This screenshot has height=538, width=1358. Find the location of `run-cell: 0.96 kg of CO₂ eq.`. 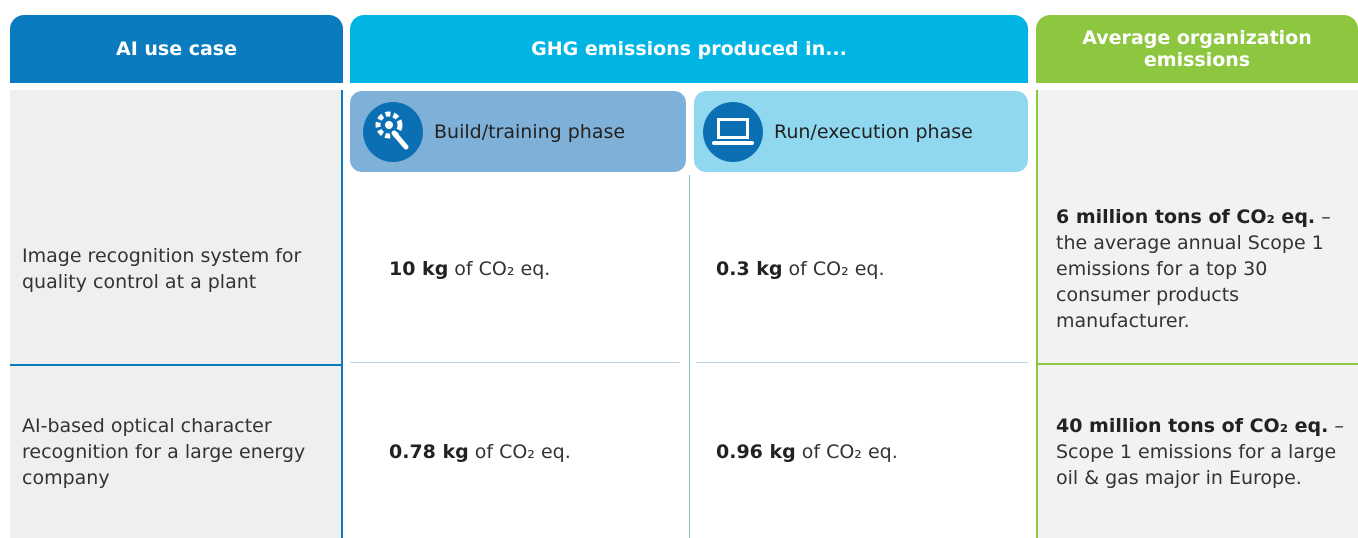

run-cell: 0.96 kg of CO₂ eq. is located at coordinates (871, 451).